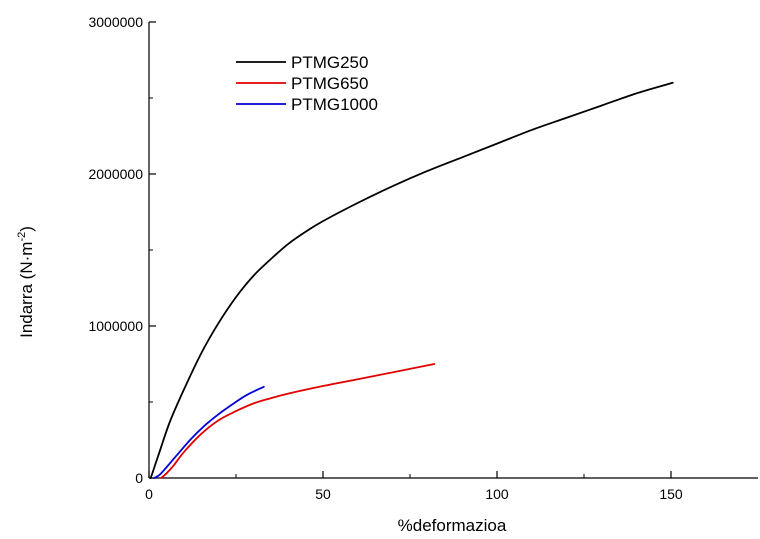  What do you see at coordinates (209, 432) in the screenshot?
I see `series-line-ptmg1000` at bounding box center [209, 432].